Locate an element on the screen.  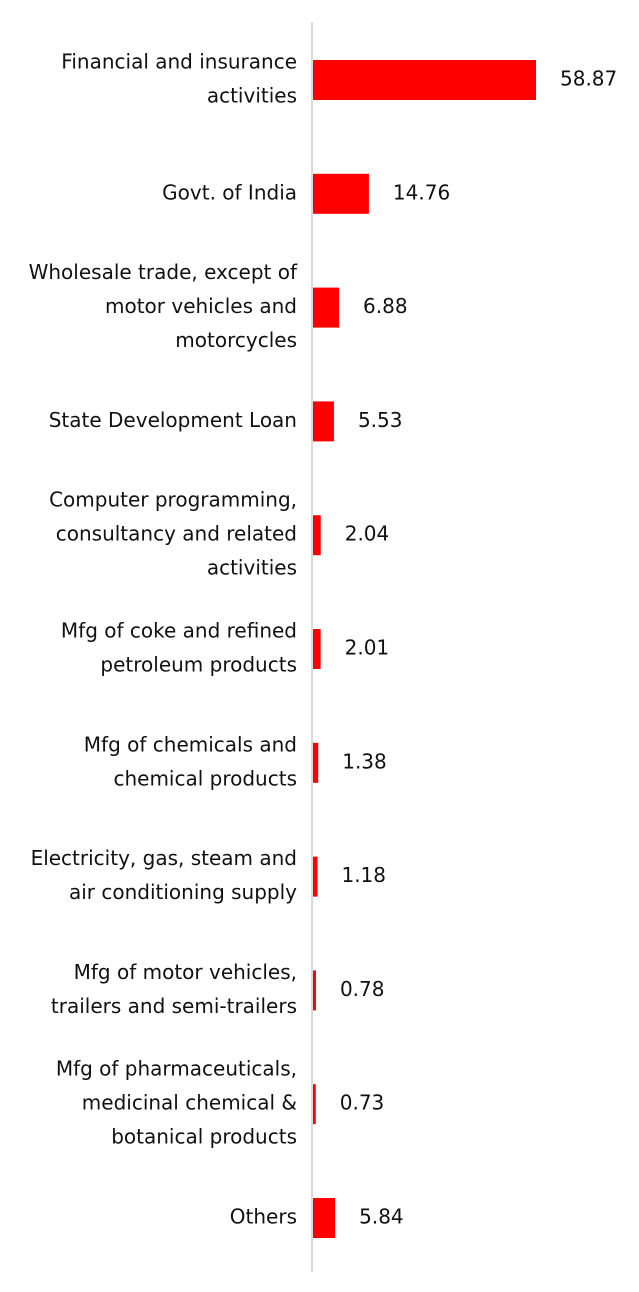
category-label-line: Mfg of coke and refined is located at coordinates (179, 631).